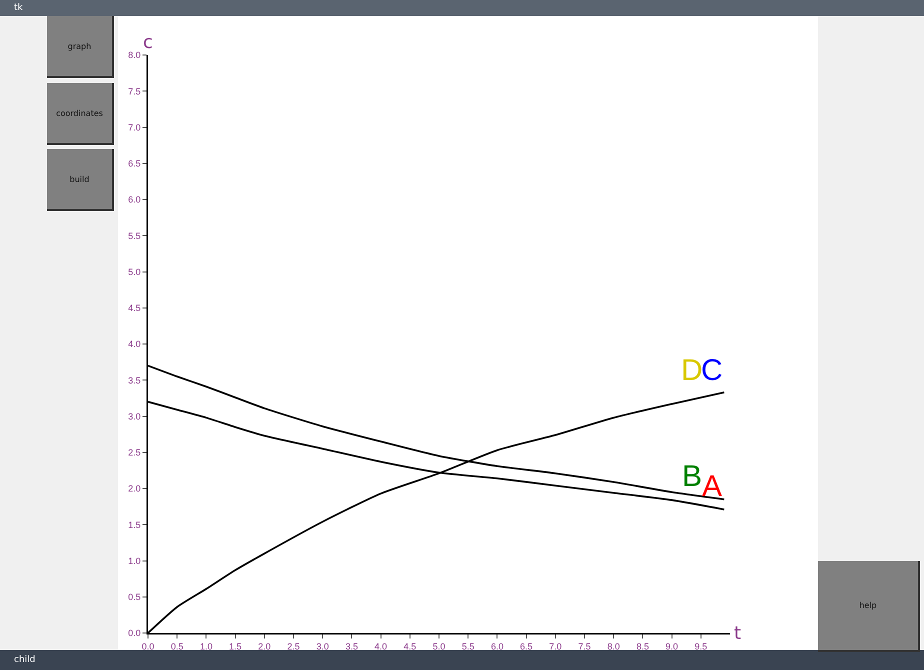 The height and width of the screenshot is (670, 924). What do you see at coordinates (134, 416) in the screenshot?
I see `y-tick-label: 3.0` at bounding box center [134, 416].